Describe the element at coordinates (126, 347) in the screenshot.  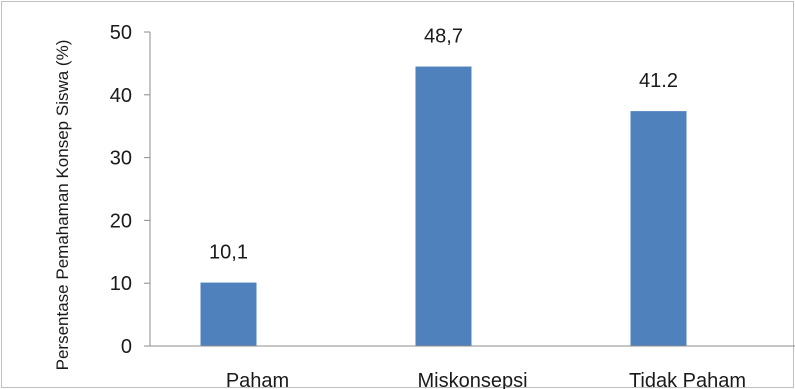
I see `y-tick-label: 0` at that location.